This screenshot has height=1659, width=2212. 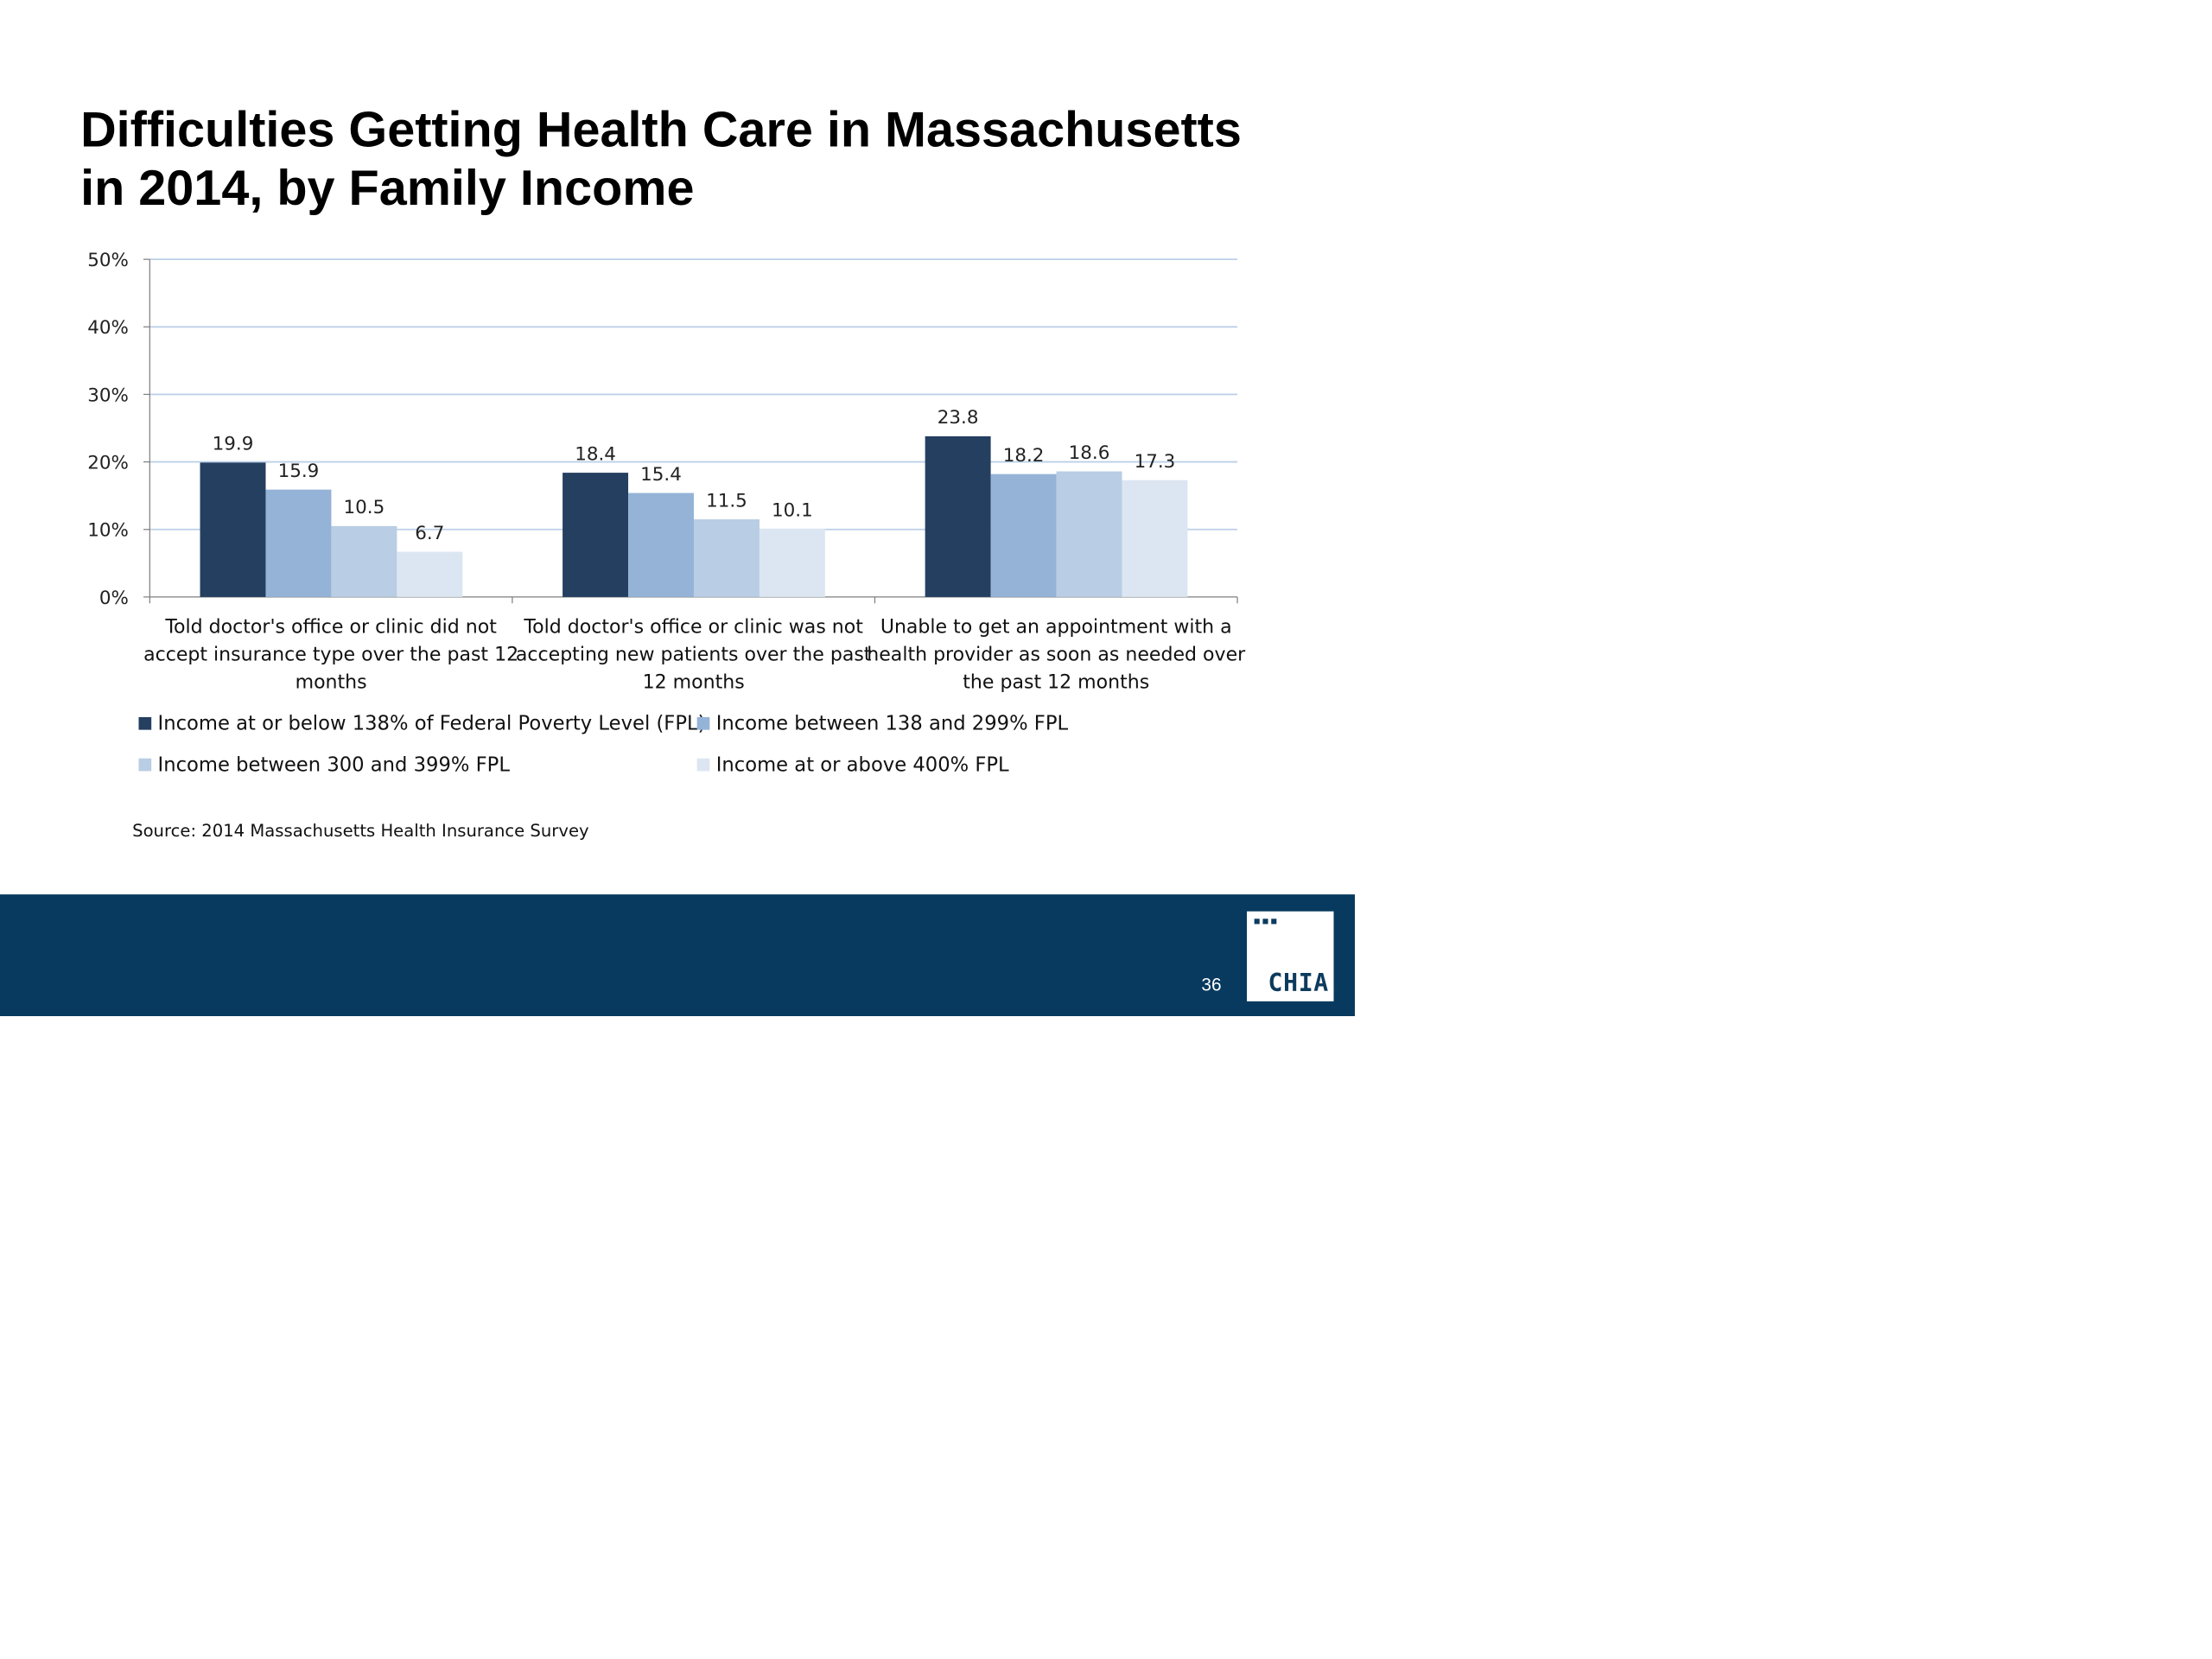 What do you see at coordinates (1306, 982) in the screenshot?
I see `logo-text: CHIA.` at bounding box center [1306, 982].